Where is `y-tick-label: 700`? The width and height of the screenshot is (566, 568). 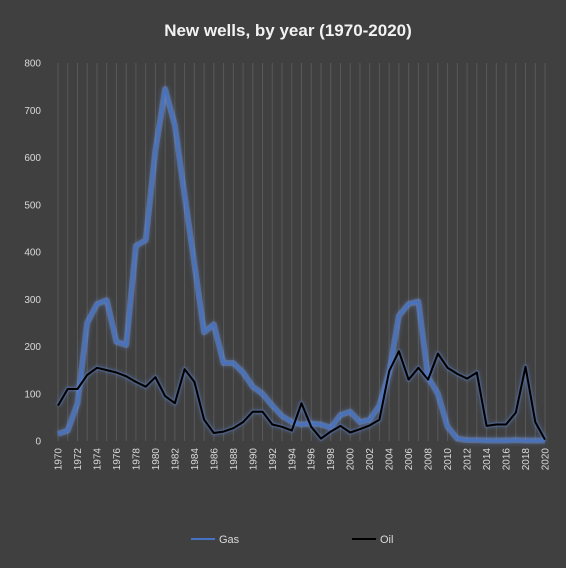 y-tick-label: 700 is located at coordinates (32, 111).